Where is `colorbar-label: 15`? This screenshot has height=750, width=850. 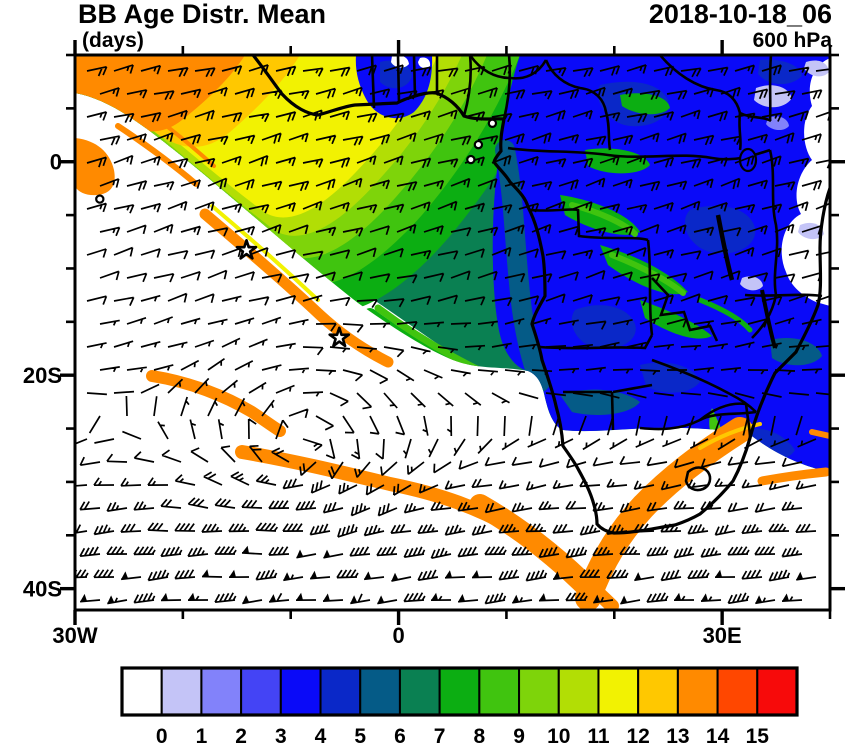
colorbar-label: 15 is located at coordinates (758, 736).